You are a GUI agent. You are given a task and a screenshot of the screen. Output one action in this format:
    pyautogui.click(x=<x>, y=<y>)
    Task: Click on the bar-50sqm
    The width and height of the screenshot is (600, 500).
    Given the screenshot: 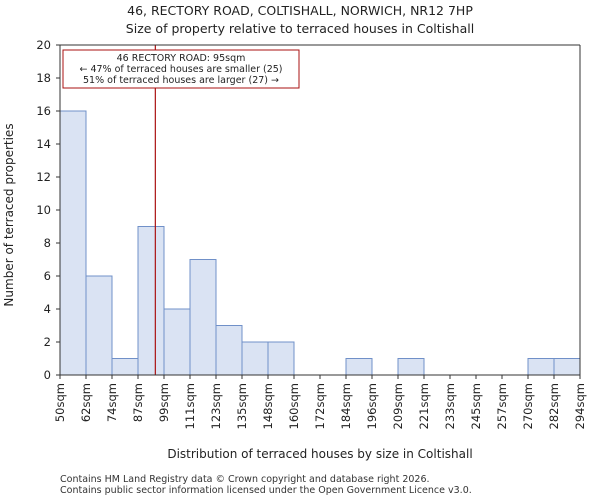 What is the action you would take?
    pyautogui.click(x=73, y=243)
    